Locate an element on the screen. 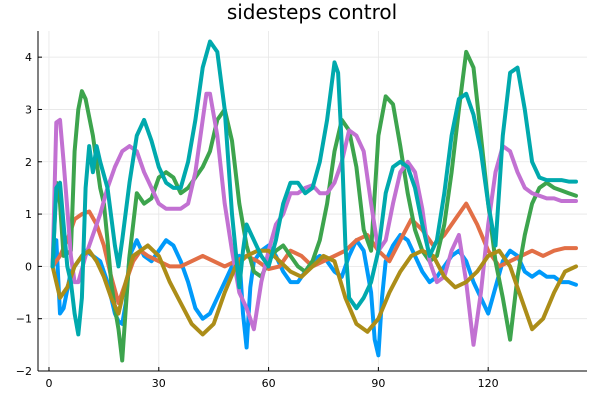  chart-title: sidesteps control is located at coordinates (312, 12).